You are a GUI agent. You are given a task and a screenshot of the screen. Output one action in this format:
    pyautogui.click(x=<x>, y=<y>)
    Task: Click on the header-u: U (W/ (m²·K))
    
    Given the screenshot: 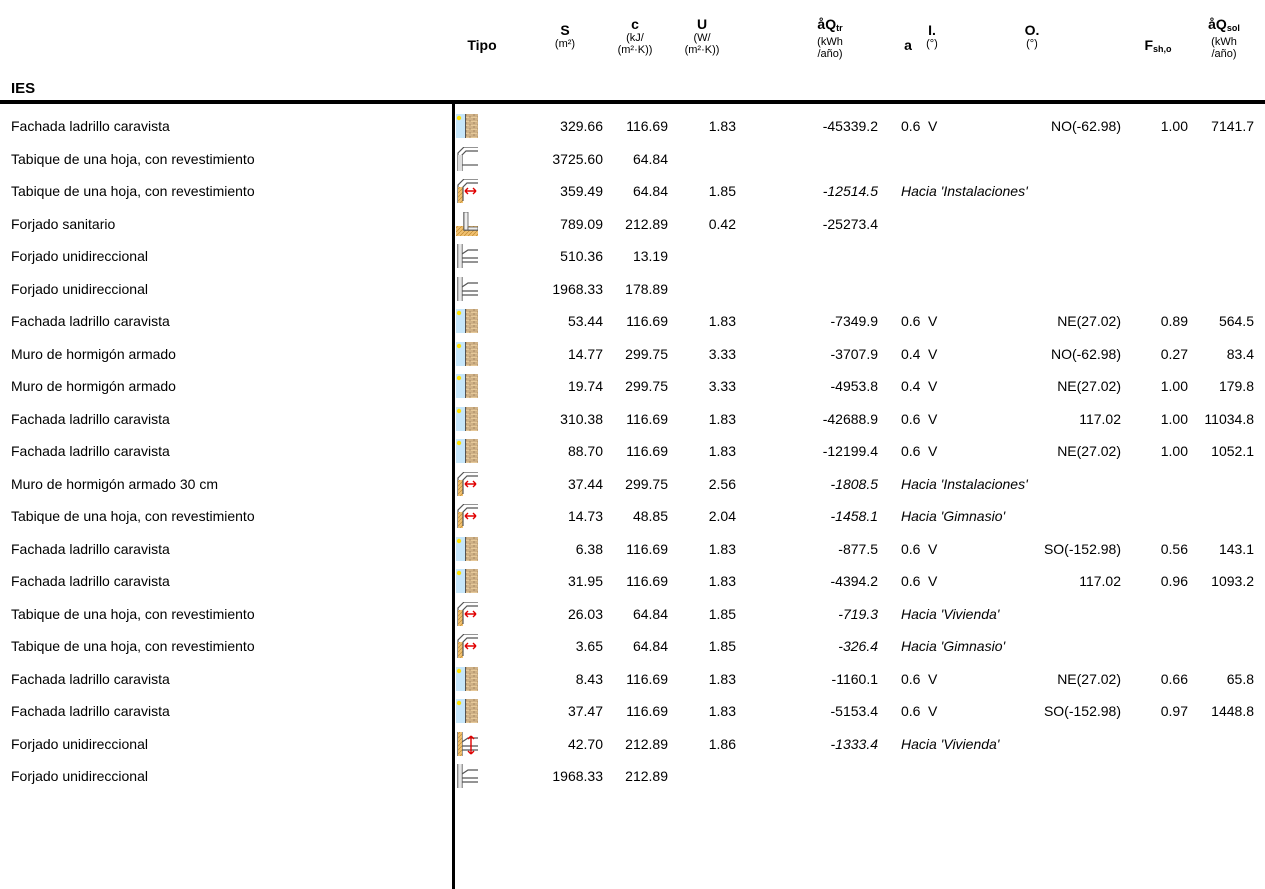 What is the action you would take?
    pyautogui.click(x=702, y=36)
    